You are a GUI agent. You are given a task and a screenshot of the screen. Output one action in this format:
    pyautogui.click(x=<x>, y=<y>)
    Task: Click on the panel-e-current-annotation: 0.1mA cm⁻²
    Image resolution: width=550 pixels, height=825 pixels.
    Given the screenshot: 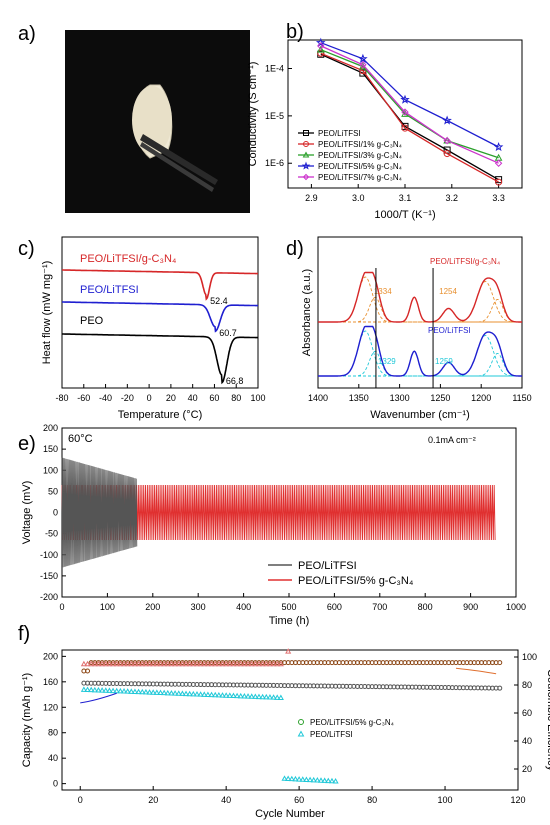 What is the action you would take?
    pyautogui.click(x=452, y=440)
    